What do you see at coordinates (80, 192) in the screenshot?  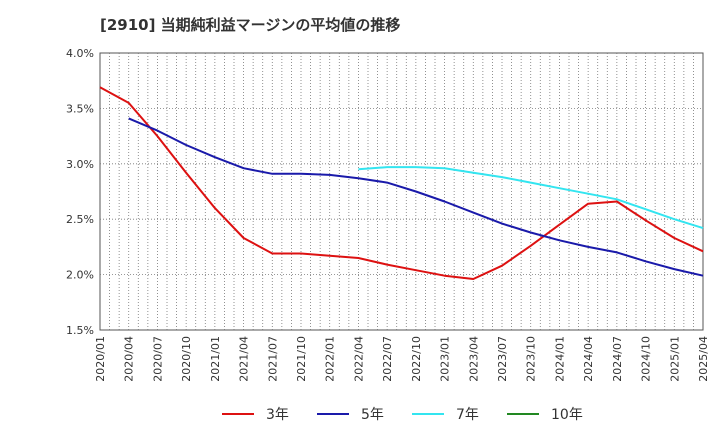 I see `y-axis: 1.5% 2.0% 2.5% 3.0% 3.5% 4.0%` at bounding box center [80, 192].